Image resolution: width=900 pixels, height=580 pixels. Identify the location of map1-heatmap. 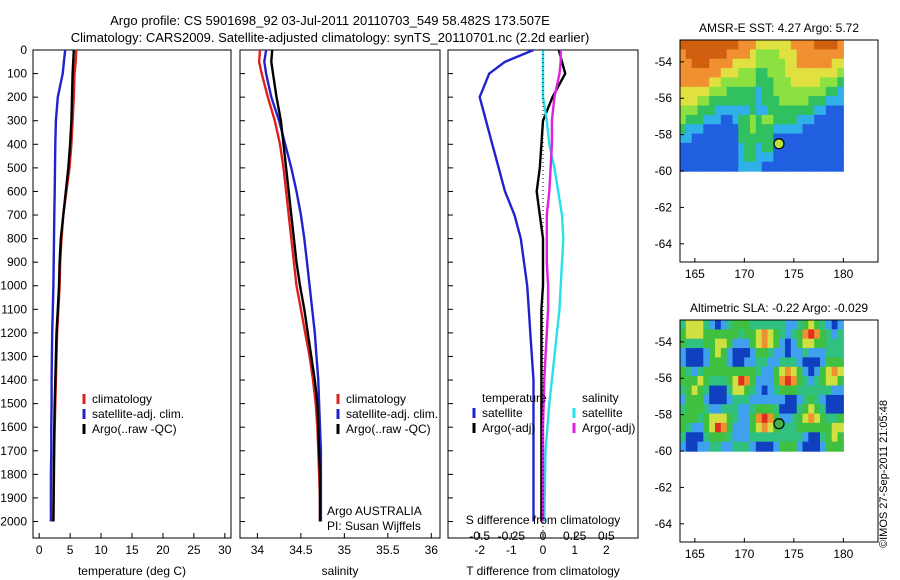
(762, 106).